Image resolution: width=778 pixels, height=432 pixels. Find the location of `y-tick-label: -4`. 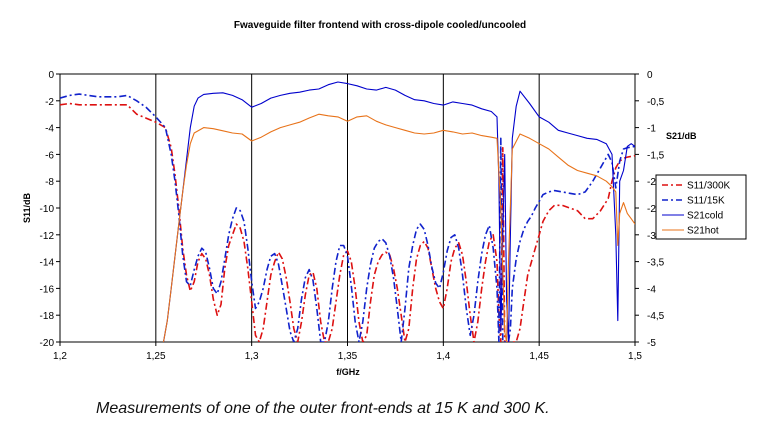

y-tick-label: -4 is located at coordinates (49, 129).